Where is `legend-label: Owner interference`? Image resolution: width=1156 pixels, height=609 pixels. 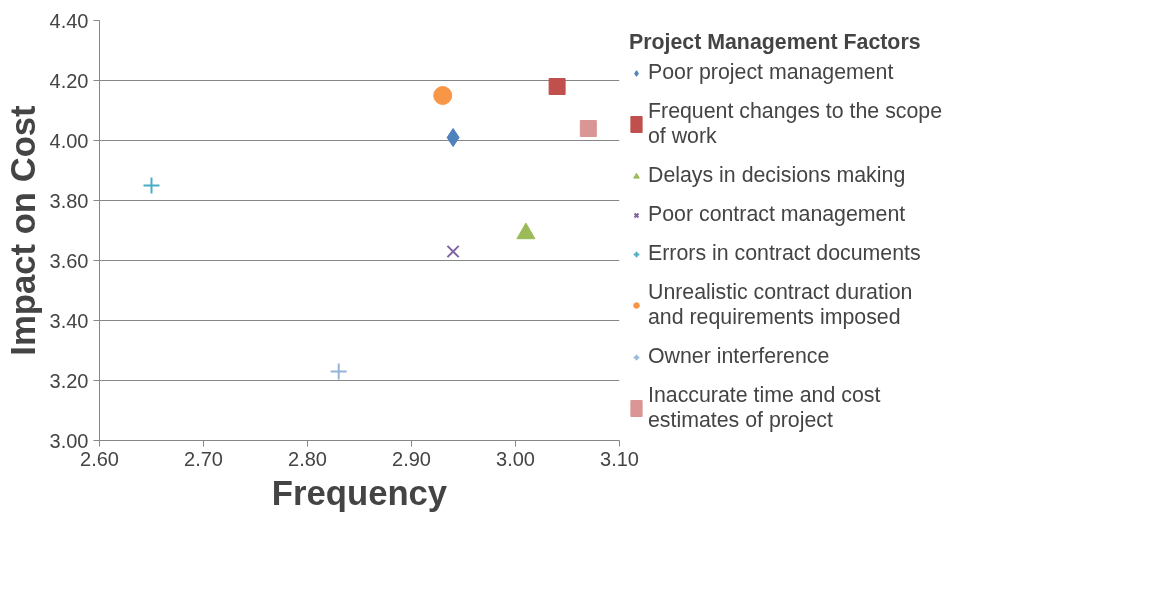
legend-label: Owner interference is located at coordinates (739, 356).